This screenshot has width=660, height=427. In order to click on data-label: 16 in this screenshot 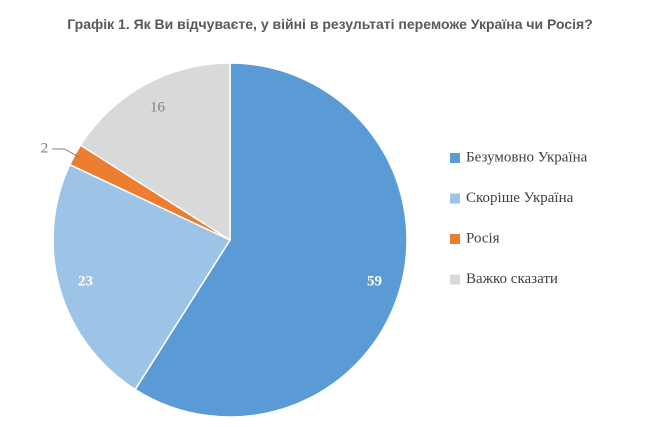, I will do `click(158, 108)`.